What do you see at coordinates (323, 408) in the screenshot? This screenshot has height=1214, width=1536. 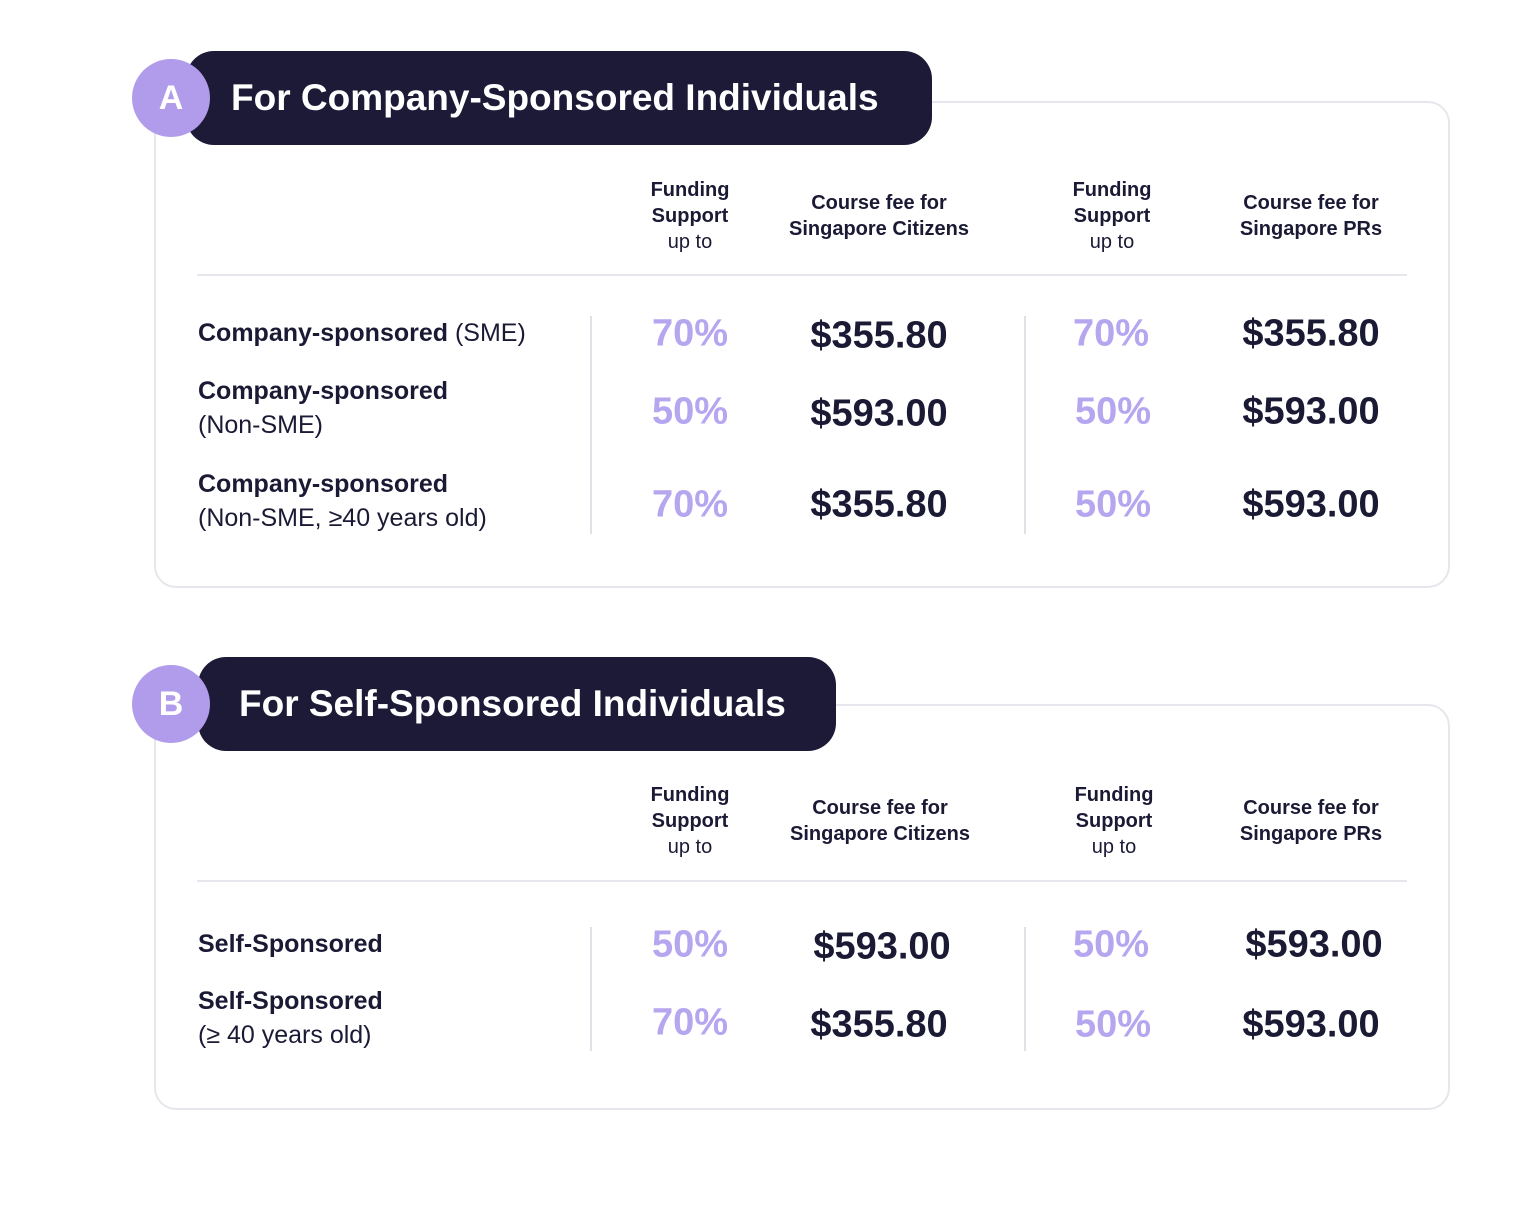 I see `row-label: Company-sponsored (Non-SME)` at bounding box center [323, 408].